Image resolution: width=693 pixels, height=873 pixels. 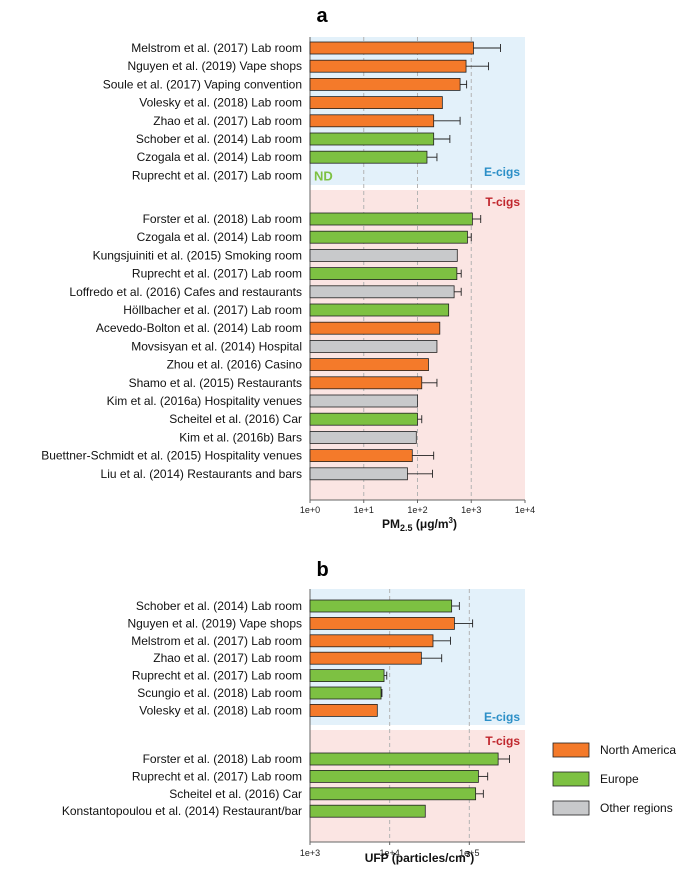 I want to click on row-label: Kungsjuiniti et al. (2015) Smoking room, so click(x=197, y=255).